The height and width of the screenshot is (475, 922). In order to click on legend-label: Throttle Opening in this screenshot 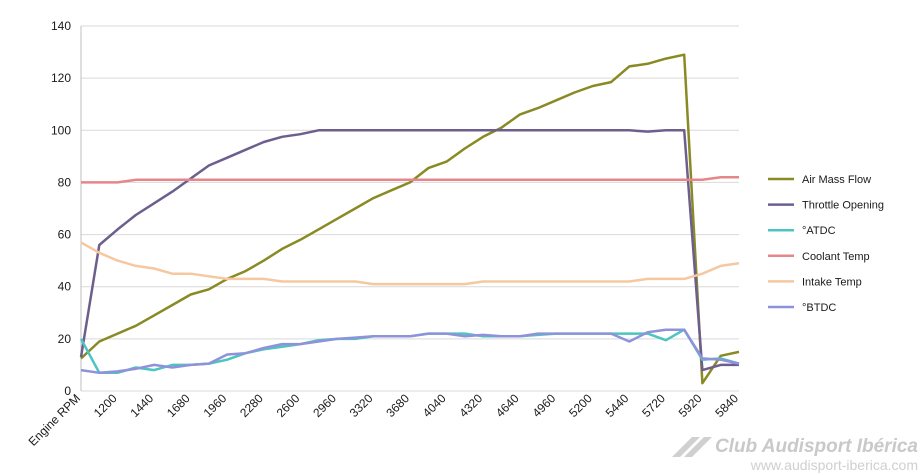, I will do `click(843, 206)`.